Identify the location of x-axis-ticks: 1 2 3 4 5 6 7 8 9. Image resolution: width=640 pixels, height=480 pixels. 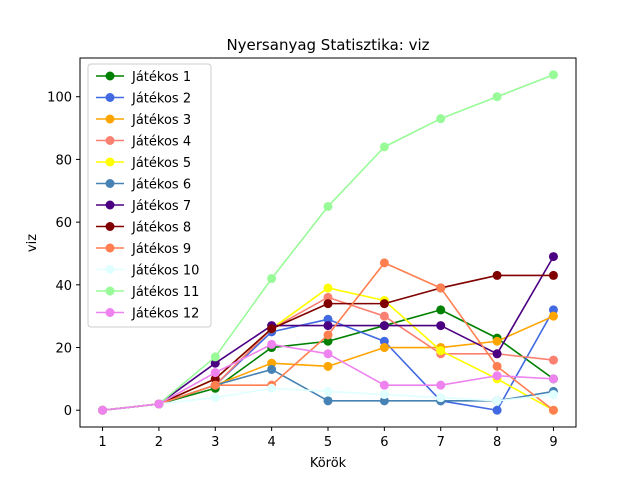
(328, 438).